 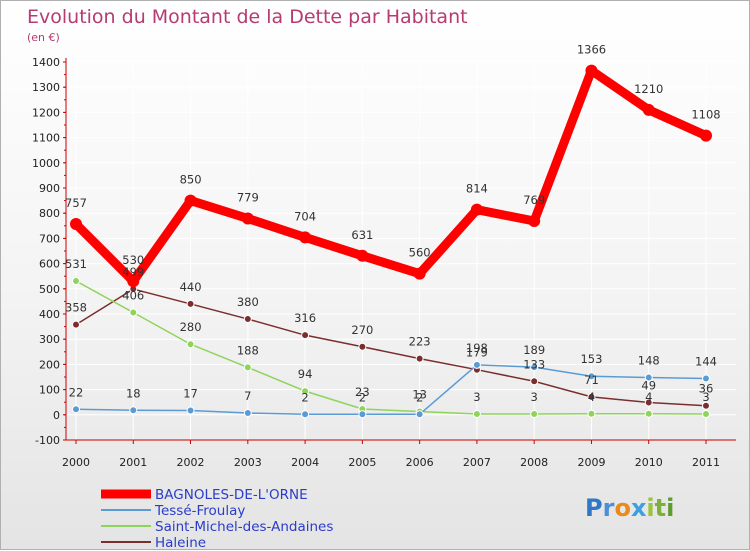 What do you see at coordinates (49, 364) in the screenshot?
I see `y-tick-label: 200` at bounding box center [49, 364].